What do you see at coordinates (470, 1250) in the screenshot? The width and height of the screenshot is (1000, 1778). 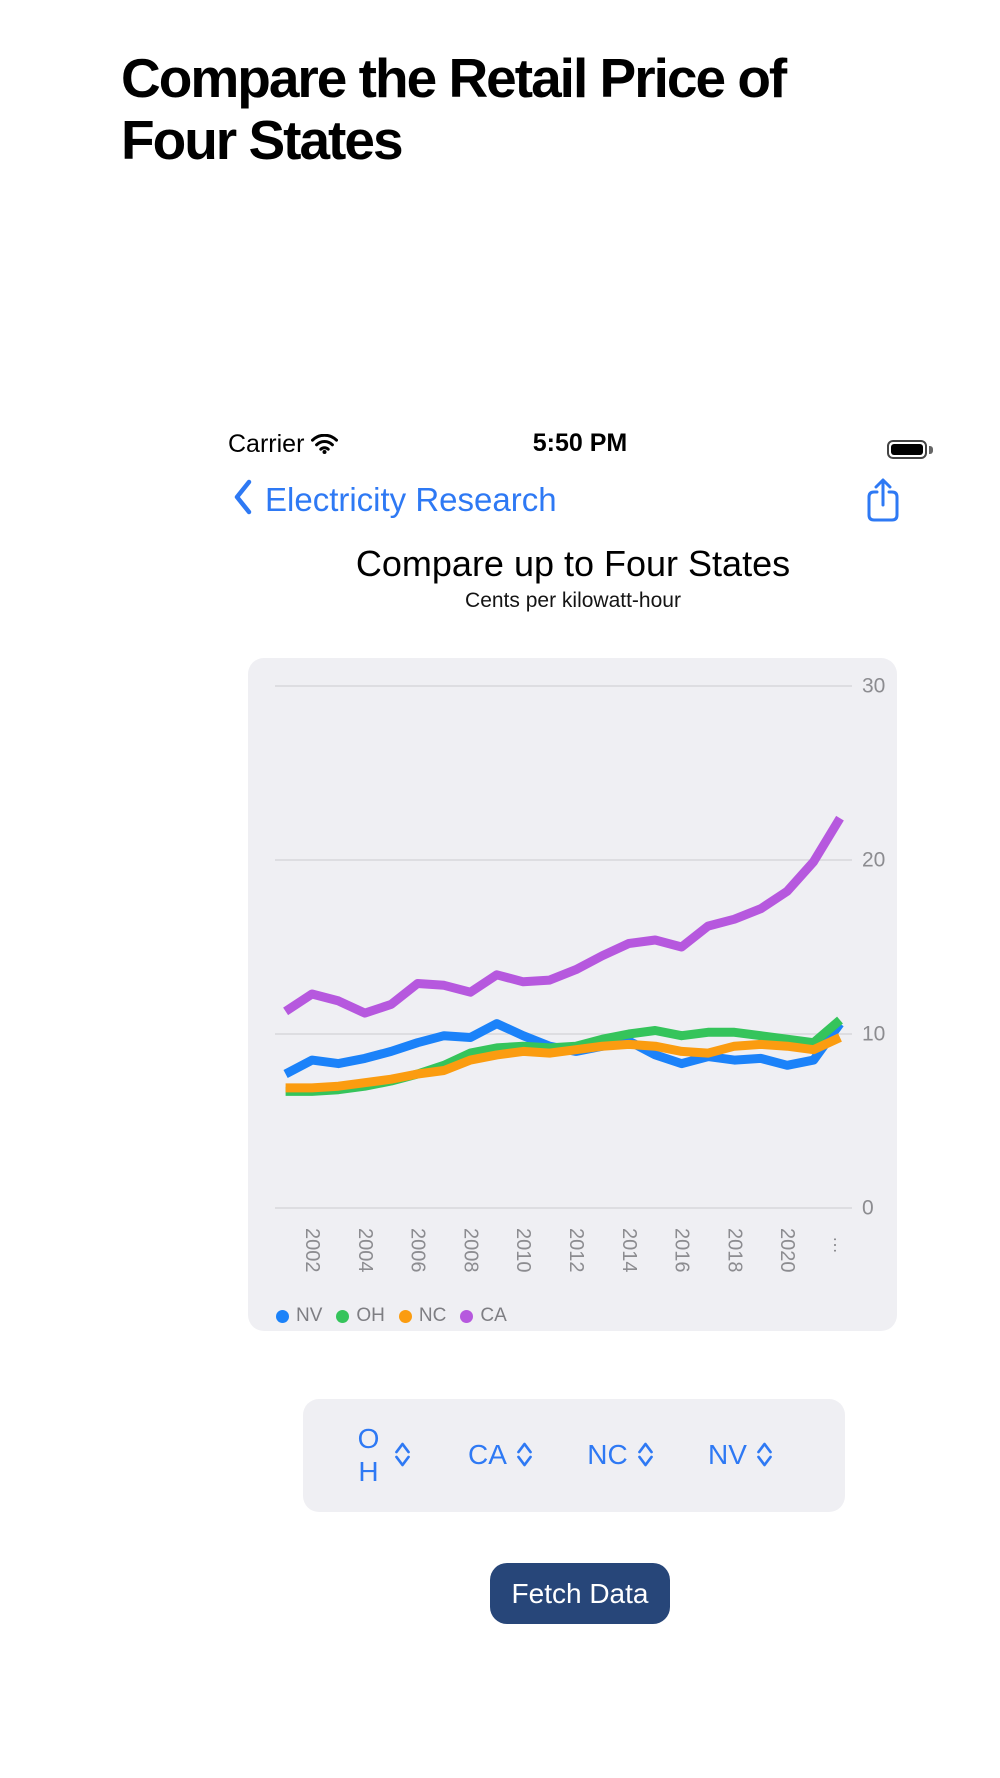 I see `x-axis-label-2008: 2008` at bounding box center [470, 1250].